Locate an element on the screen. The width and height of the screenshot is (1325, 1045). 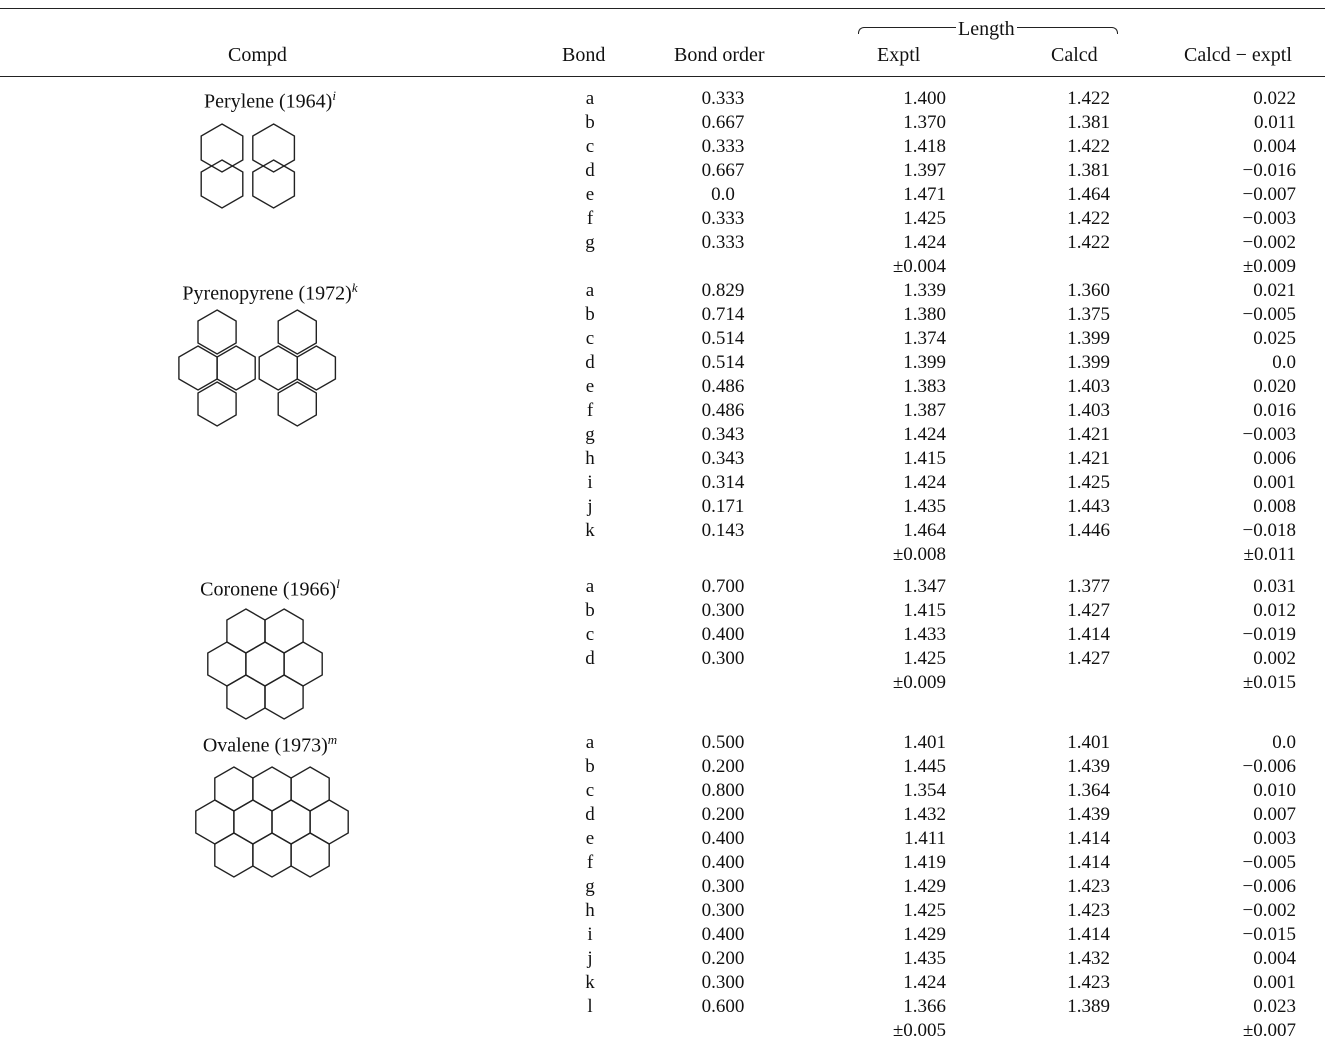
bond-cell: k is located at coordinates (590, 982).